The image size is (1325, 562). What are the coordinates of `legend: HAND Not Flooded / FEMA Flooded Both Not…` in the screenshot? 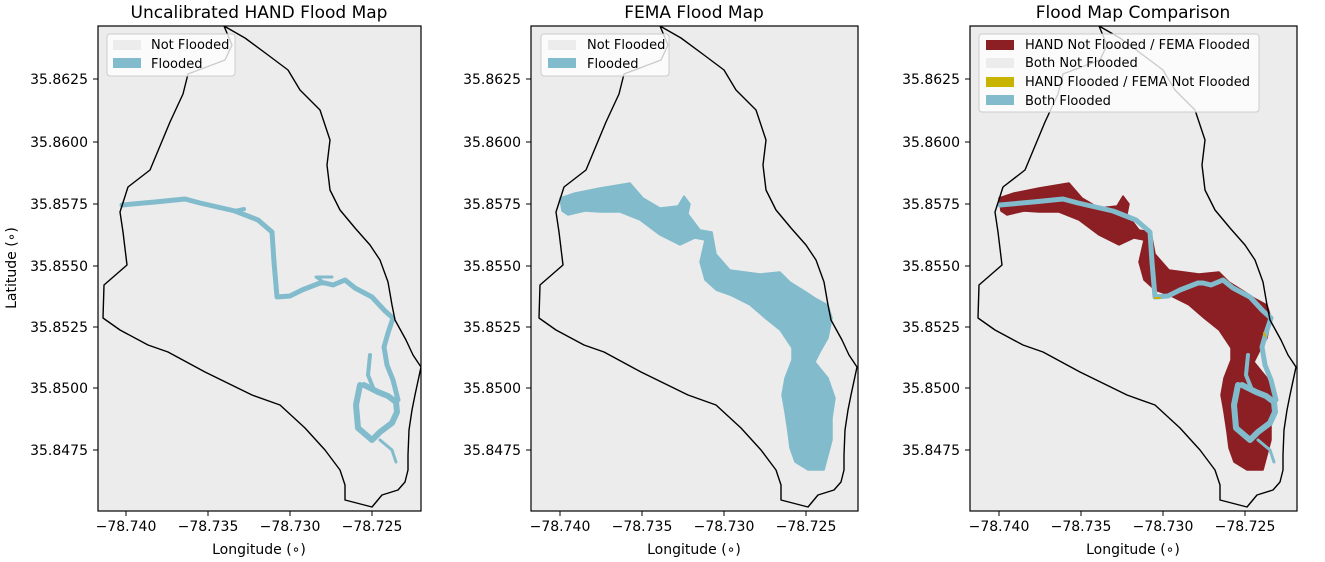 It's located at (1119, 73).